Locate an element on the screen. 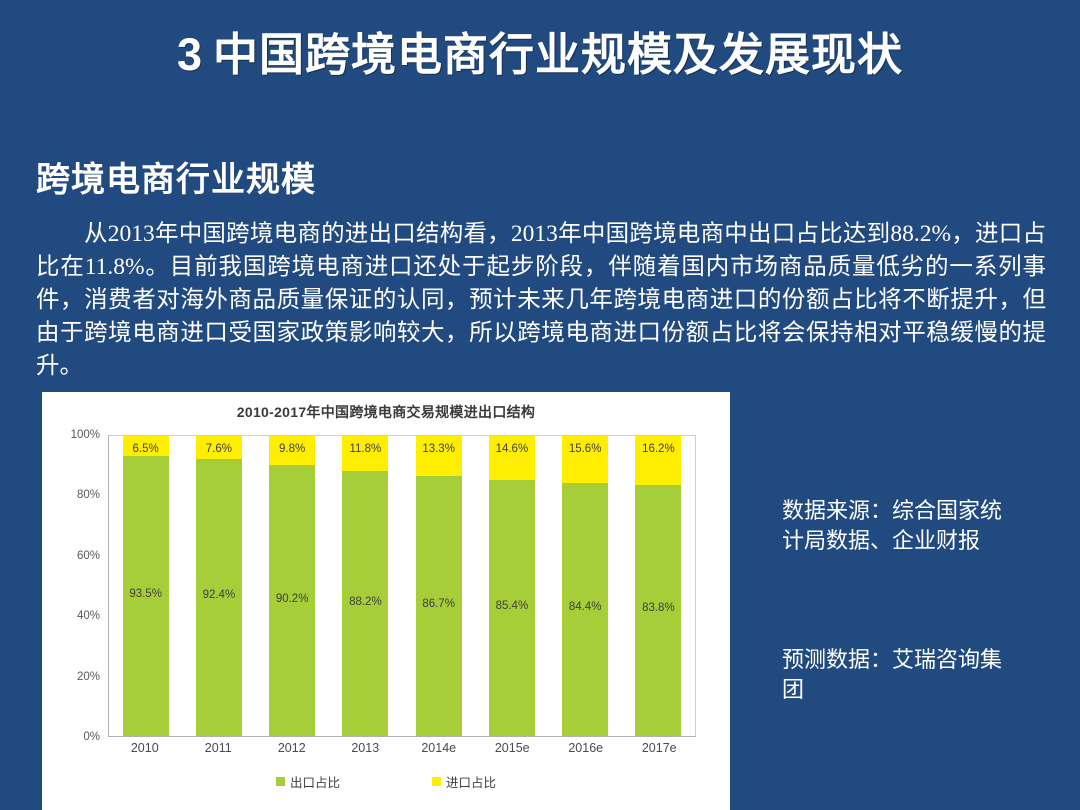 Image resolution: width=1080 pixels, height=810 pixels. data-source-note: 数据来源：综合国家统计局数据、企业财报 is located at coordinates (892, 525).